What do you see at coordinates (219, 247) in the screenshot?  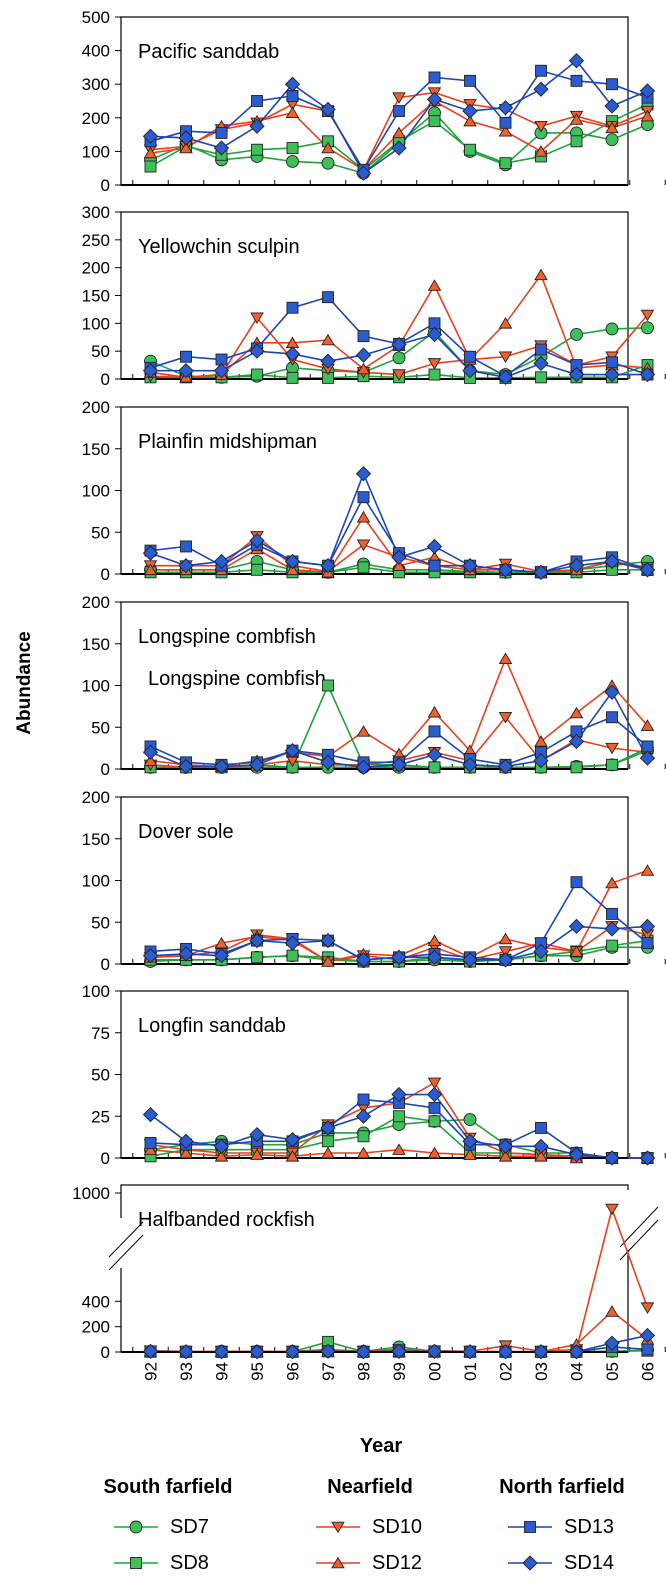 I see `panel-title: Yellowchin sculpin` at bounding box center [219, 247].